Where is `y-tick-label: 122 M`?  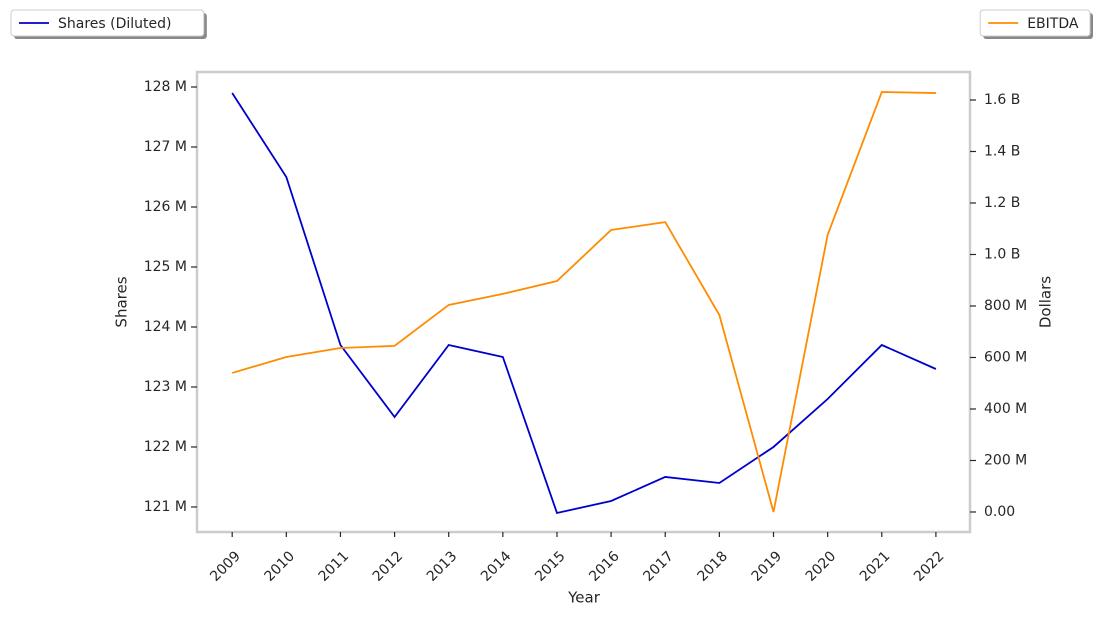 y-tick-label: 122 M is located at coordinates (165, 447).